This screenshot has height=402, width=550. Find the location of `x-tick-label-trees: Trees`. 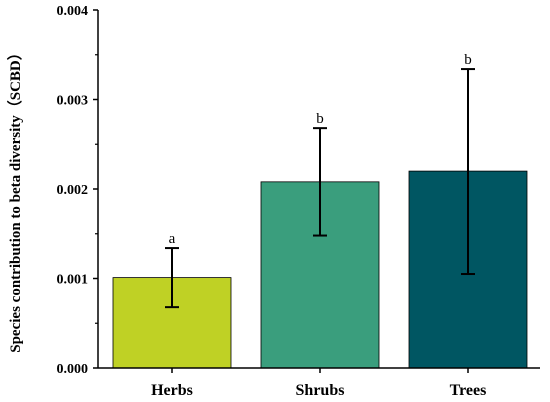

x-tick-label-trees: Trees is located at coordinates (468, 390).